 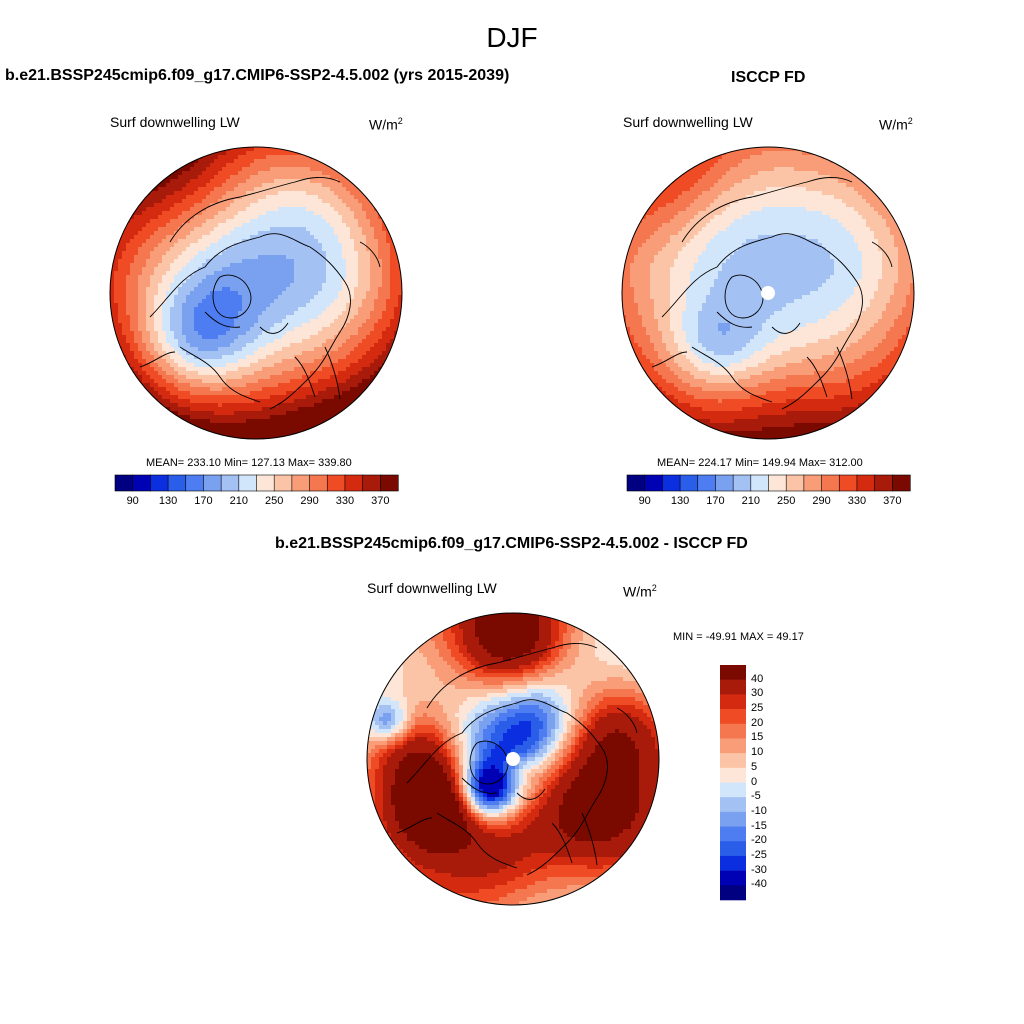 I want to click on colorbar-tick-label: -25, so click(x=759, y=854).